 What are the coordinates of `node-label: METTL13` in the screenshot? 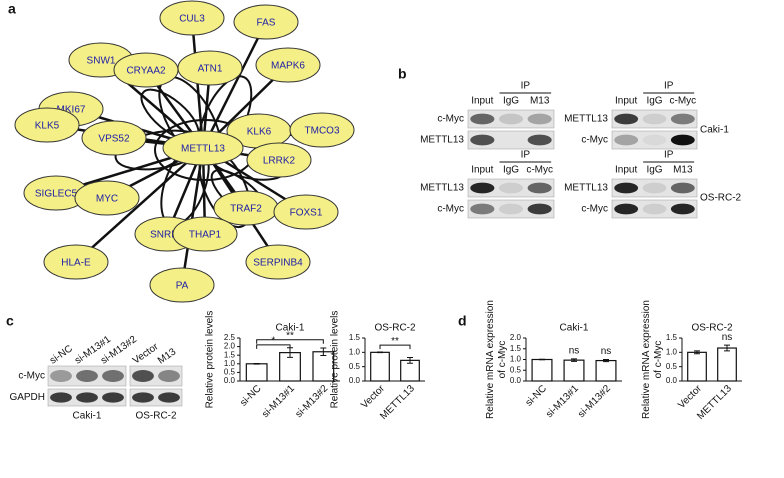 It's located at (203, 149).